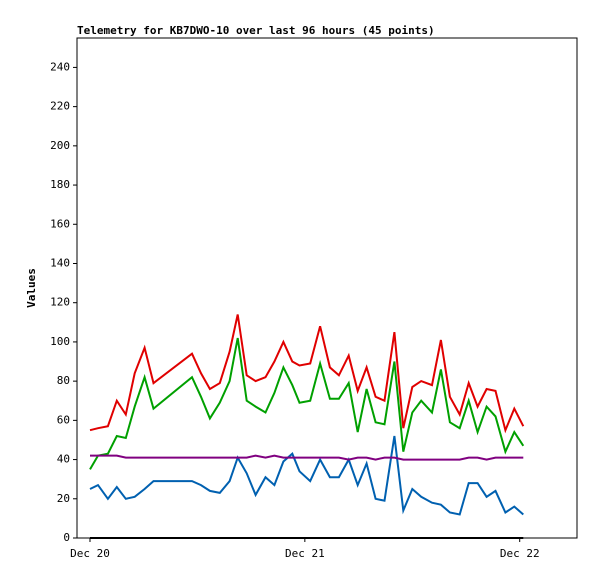  I want to click on y-tick-label: 180, so click(60, 184).